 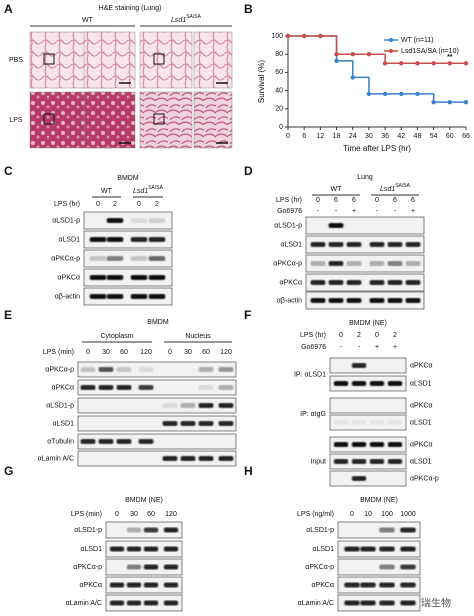 I want to click on panel-letter: C, so click(x=8, y=171).